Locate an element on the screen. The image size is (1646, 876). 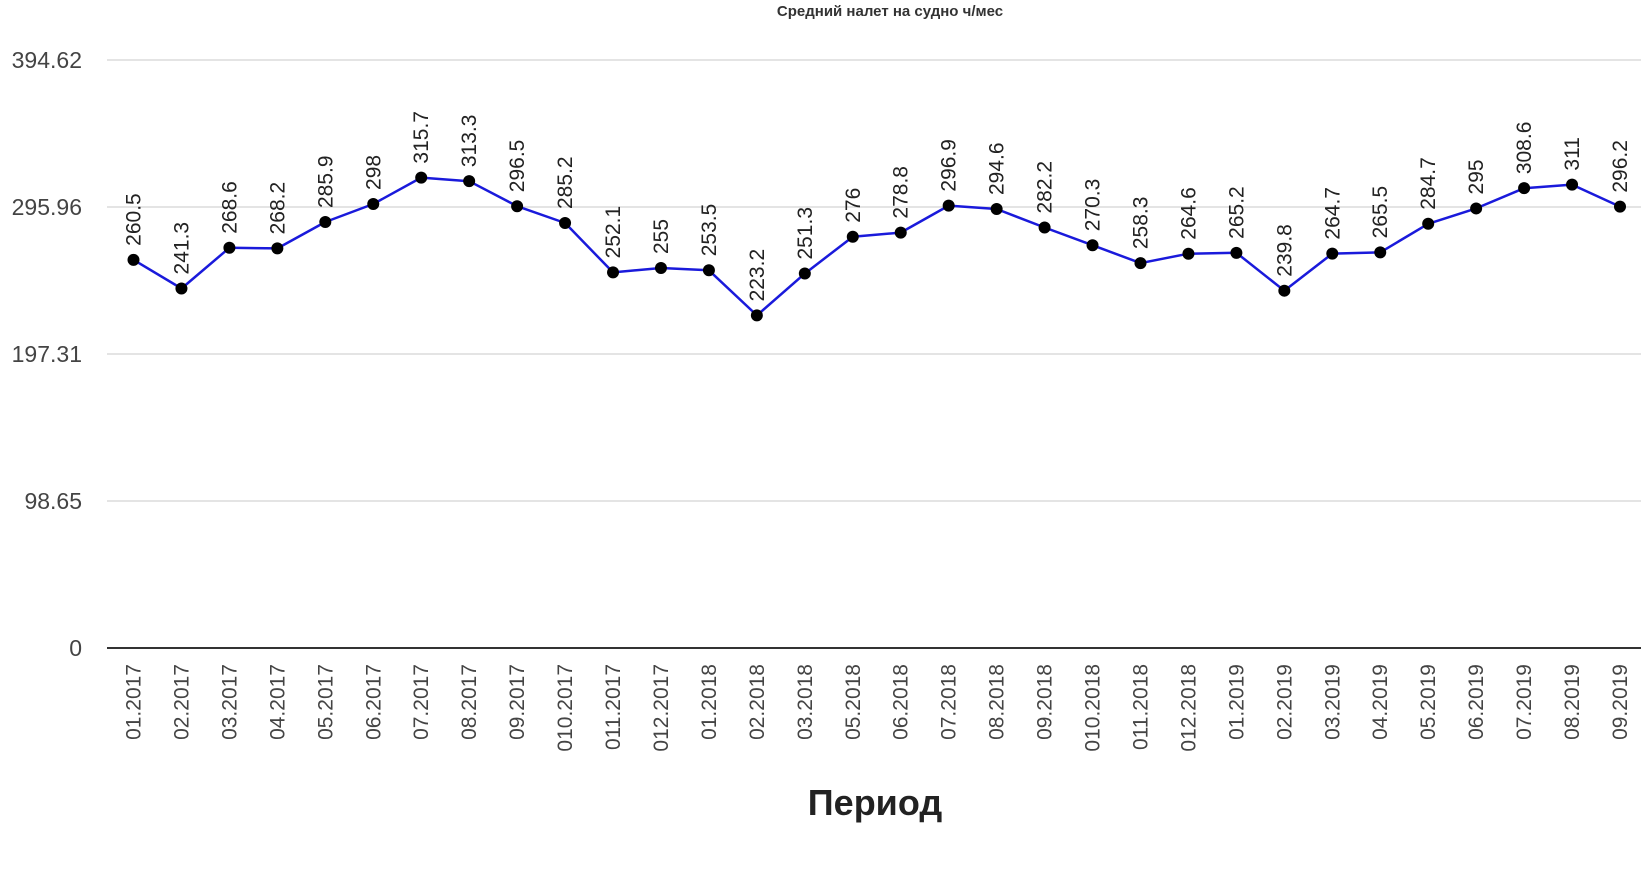
y-axis-ticks: 0 98.65 197.31 295.96 394.62 is located at coordinates (47, 354).